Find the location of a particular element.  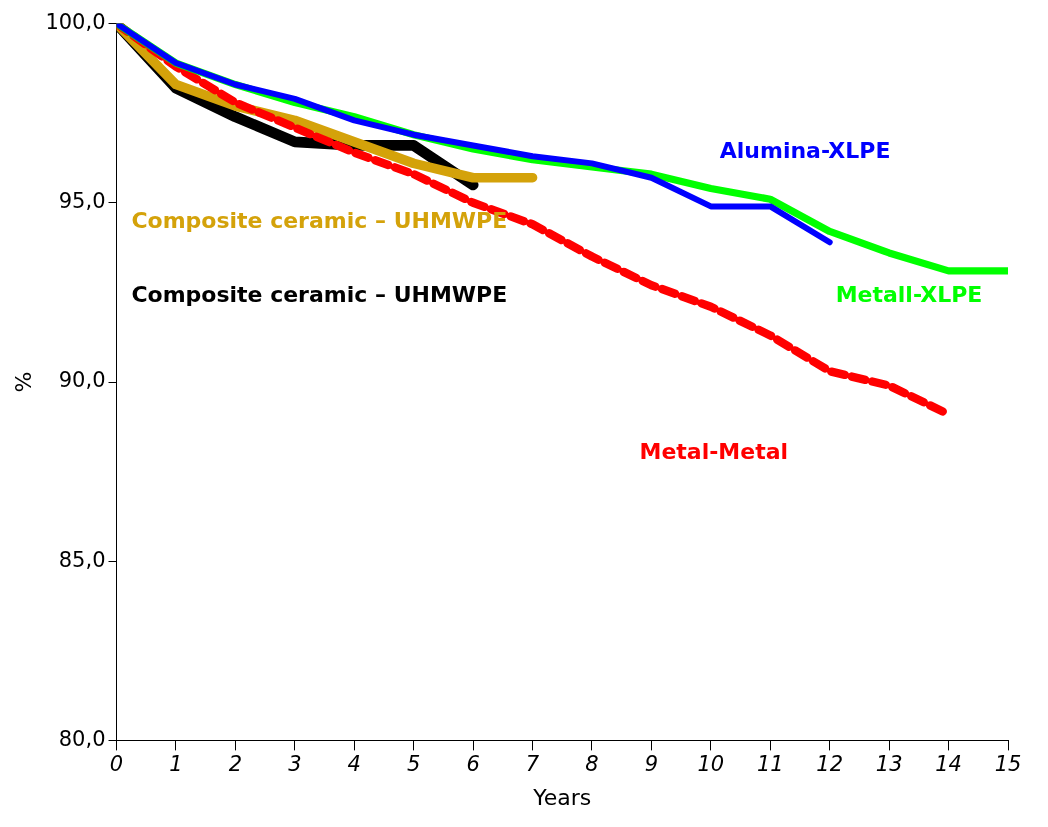

y-tick-label: 100,0 is located at coordinates (75, 22).